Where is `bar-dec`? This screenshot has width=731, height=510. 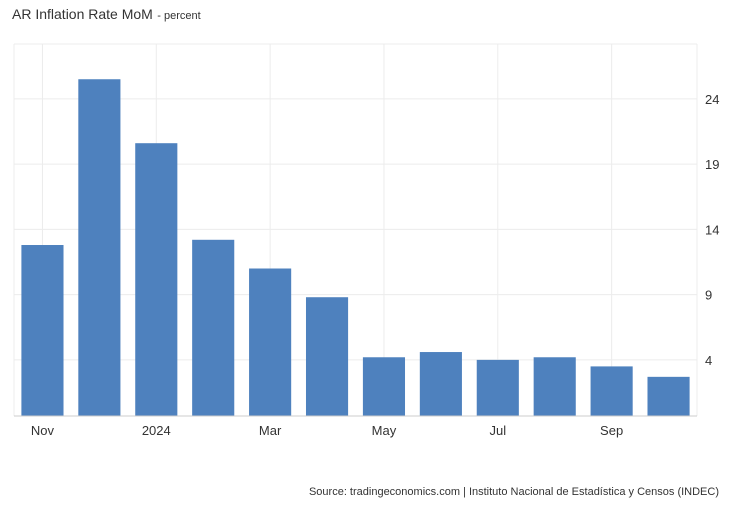
bar-dec is located at coordinates (99, 248).